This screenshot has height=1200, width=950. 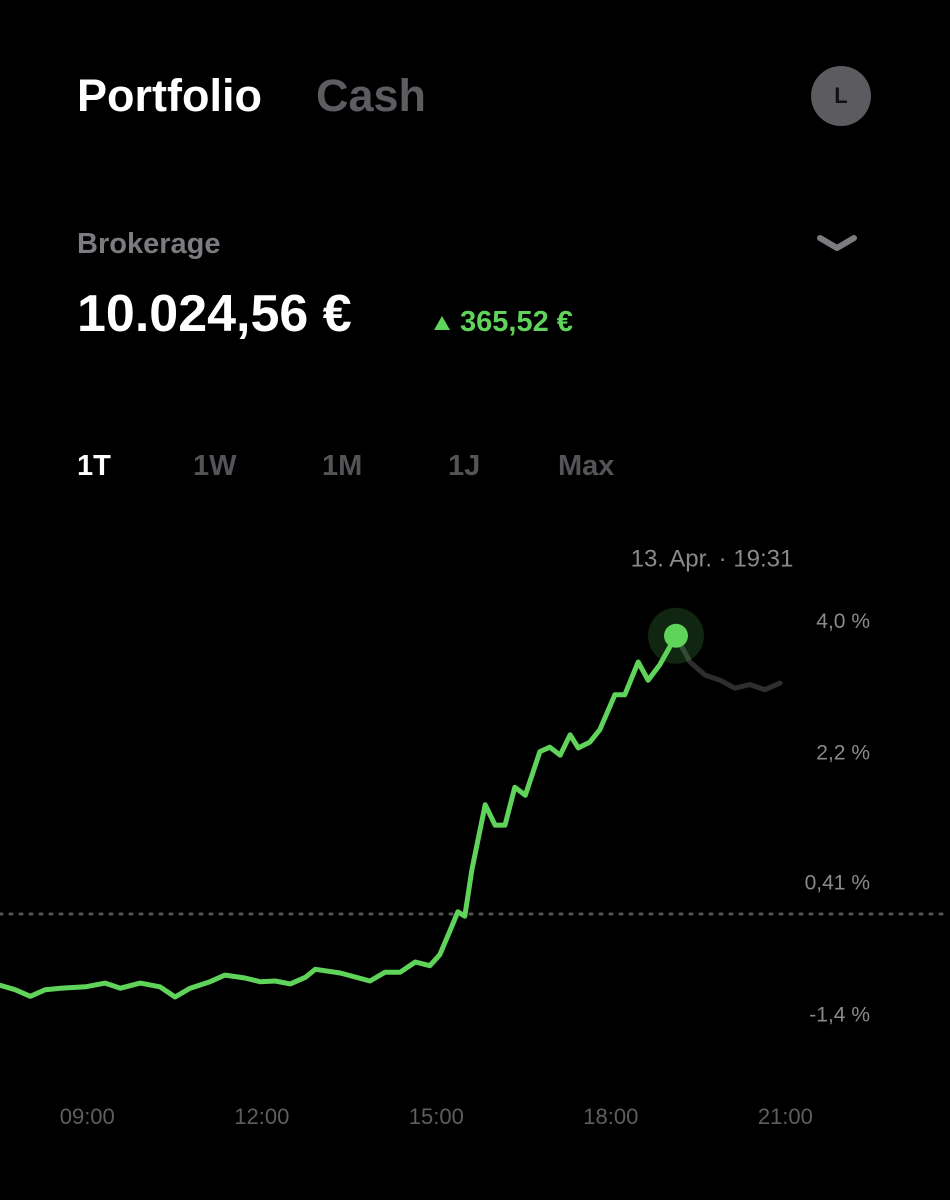 What do you see at coordinates (785, 1116) in the screenshot?
I see `x-tick-label: 21:00` at bounding box center [785, 1116].